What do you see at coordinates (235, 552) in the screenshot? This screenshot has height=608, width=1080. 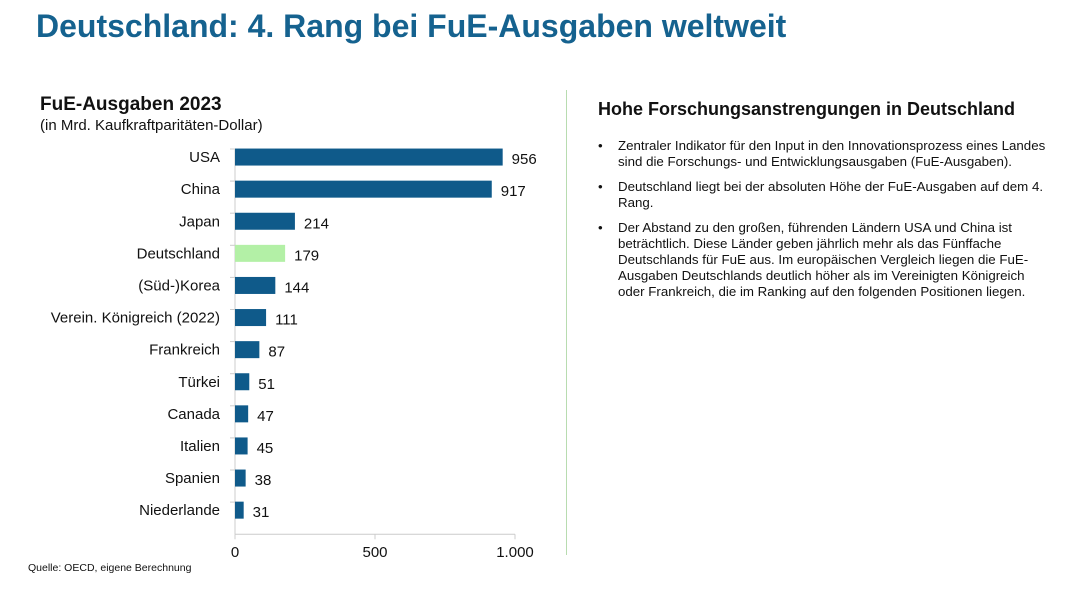 I see `x-tick-label: 0` at bounding box center [235, 552].